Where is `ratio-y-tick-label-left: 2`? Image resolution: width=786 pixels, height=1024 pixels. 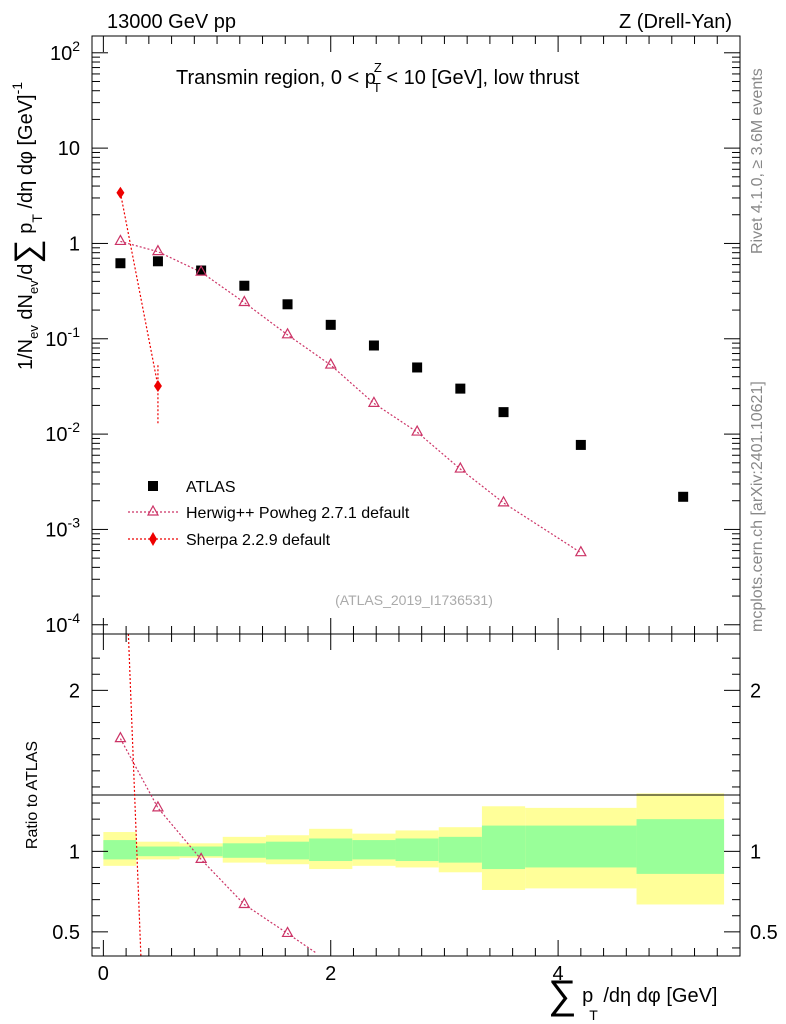 ratio-y-tick-label-left: 2 is located at coordinates (74, 691).